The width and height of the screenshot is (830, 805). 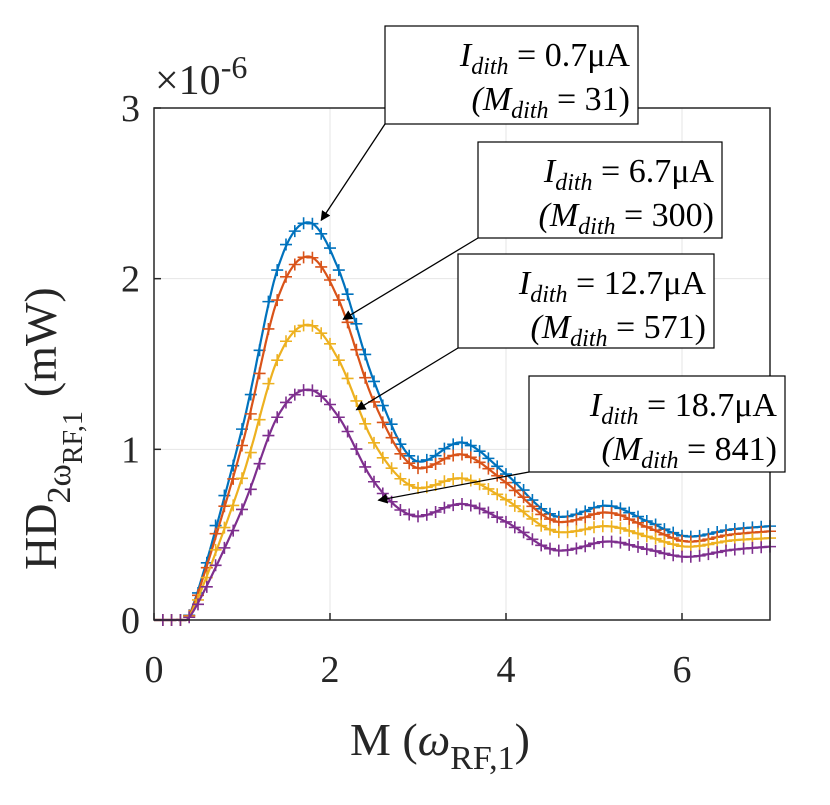 What do you see at coordinates (683, 408) in the screenshot?
I see `annotation-line1: Idith = 18.7μA` at bounding box center [683, 408].